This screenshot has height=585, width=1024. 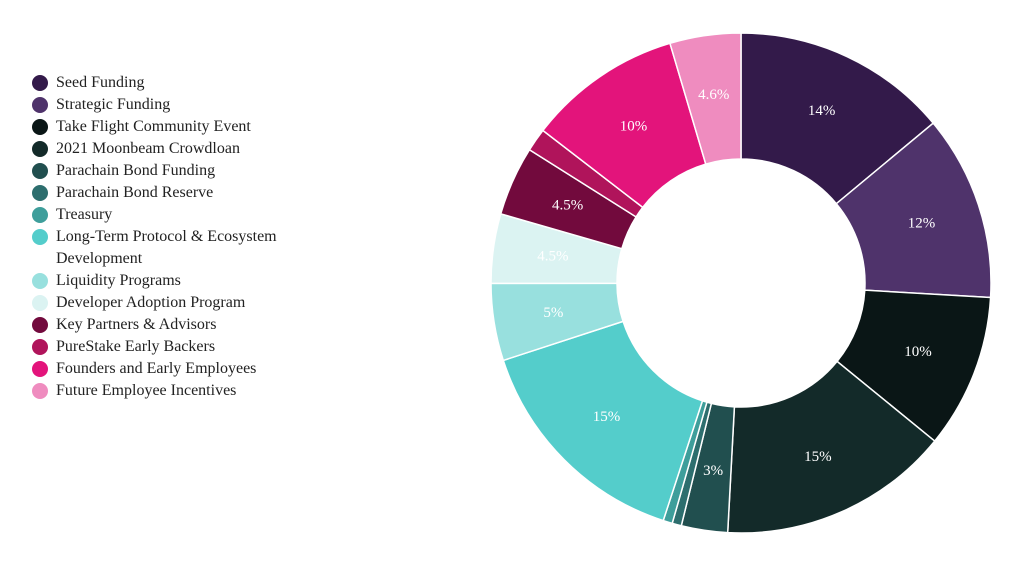 I want to click on legend-label: PureStake Early Backers, so click(x=136, y=346).